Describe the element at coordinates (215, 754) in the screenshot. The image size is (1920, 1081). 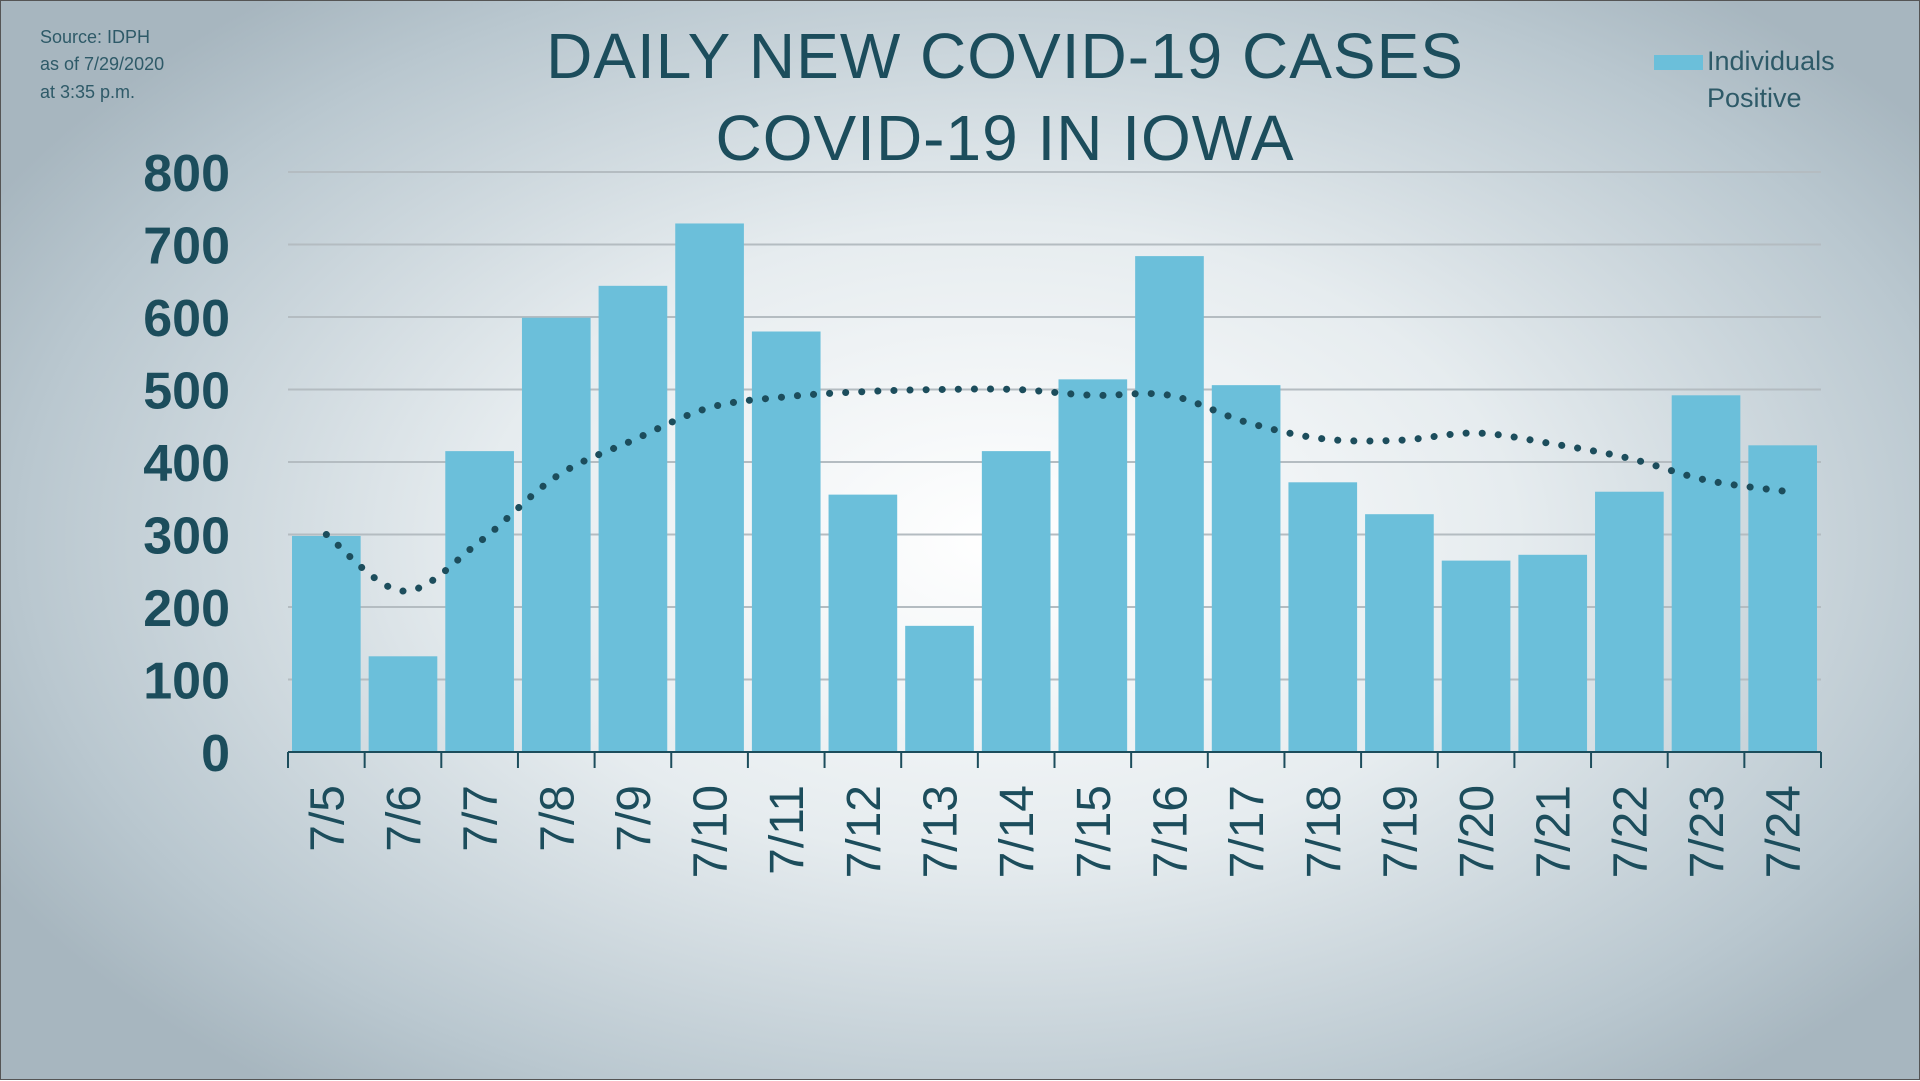
I see `y-tick-label: 0` at that location.